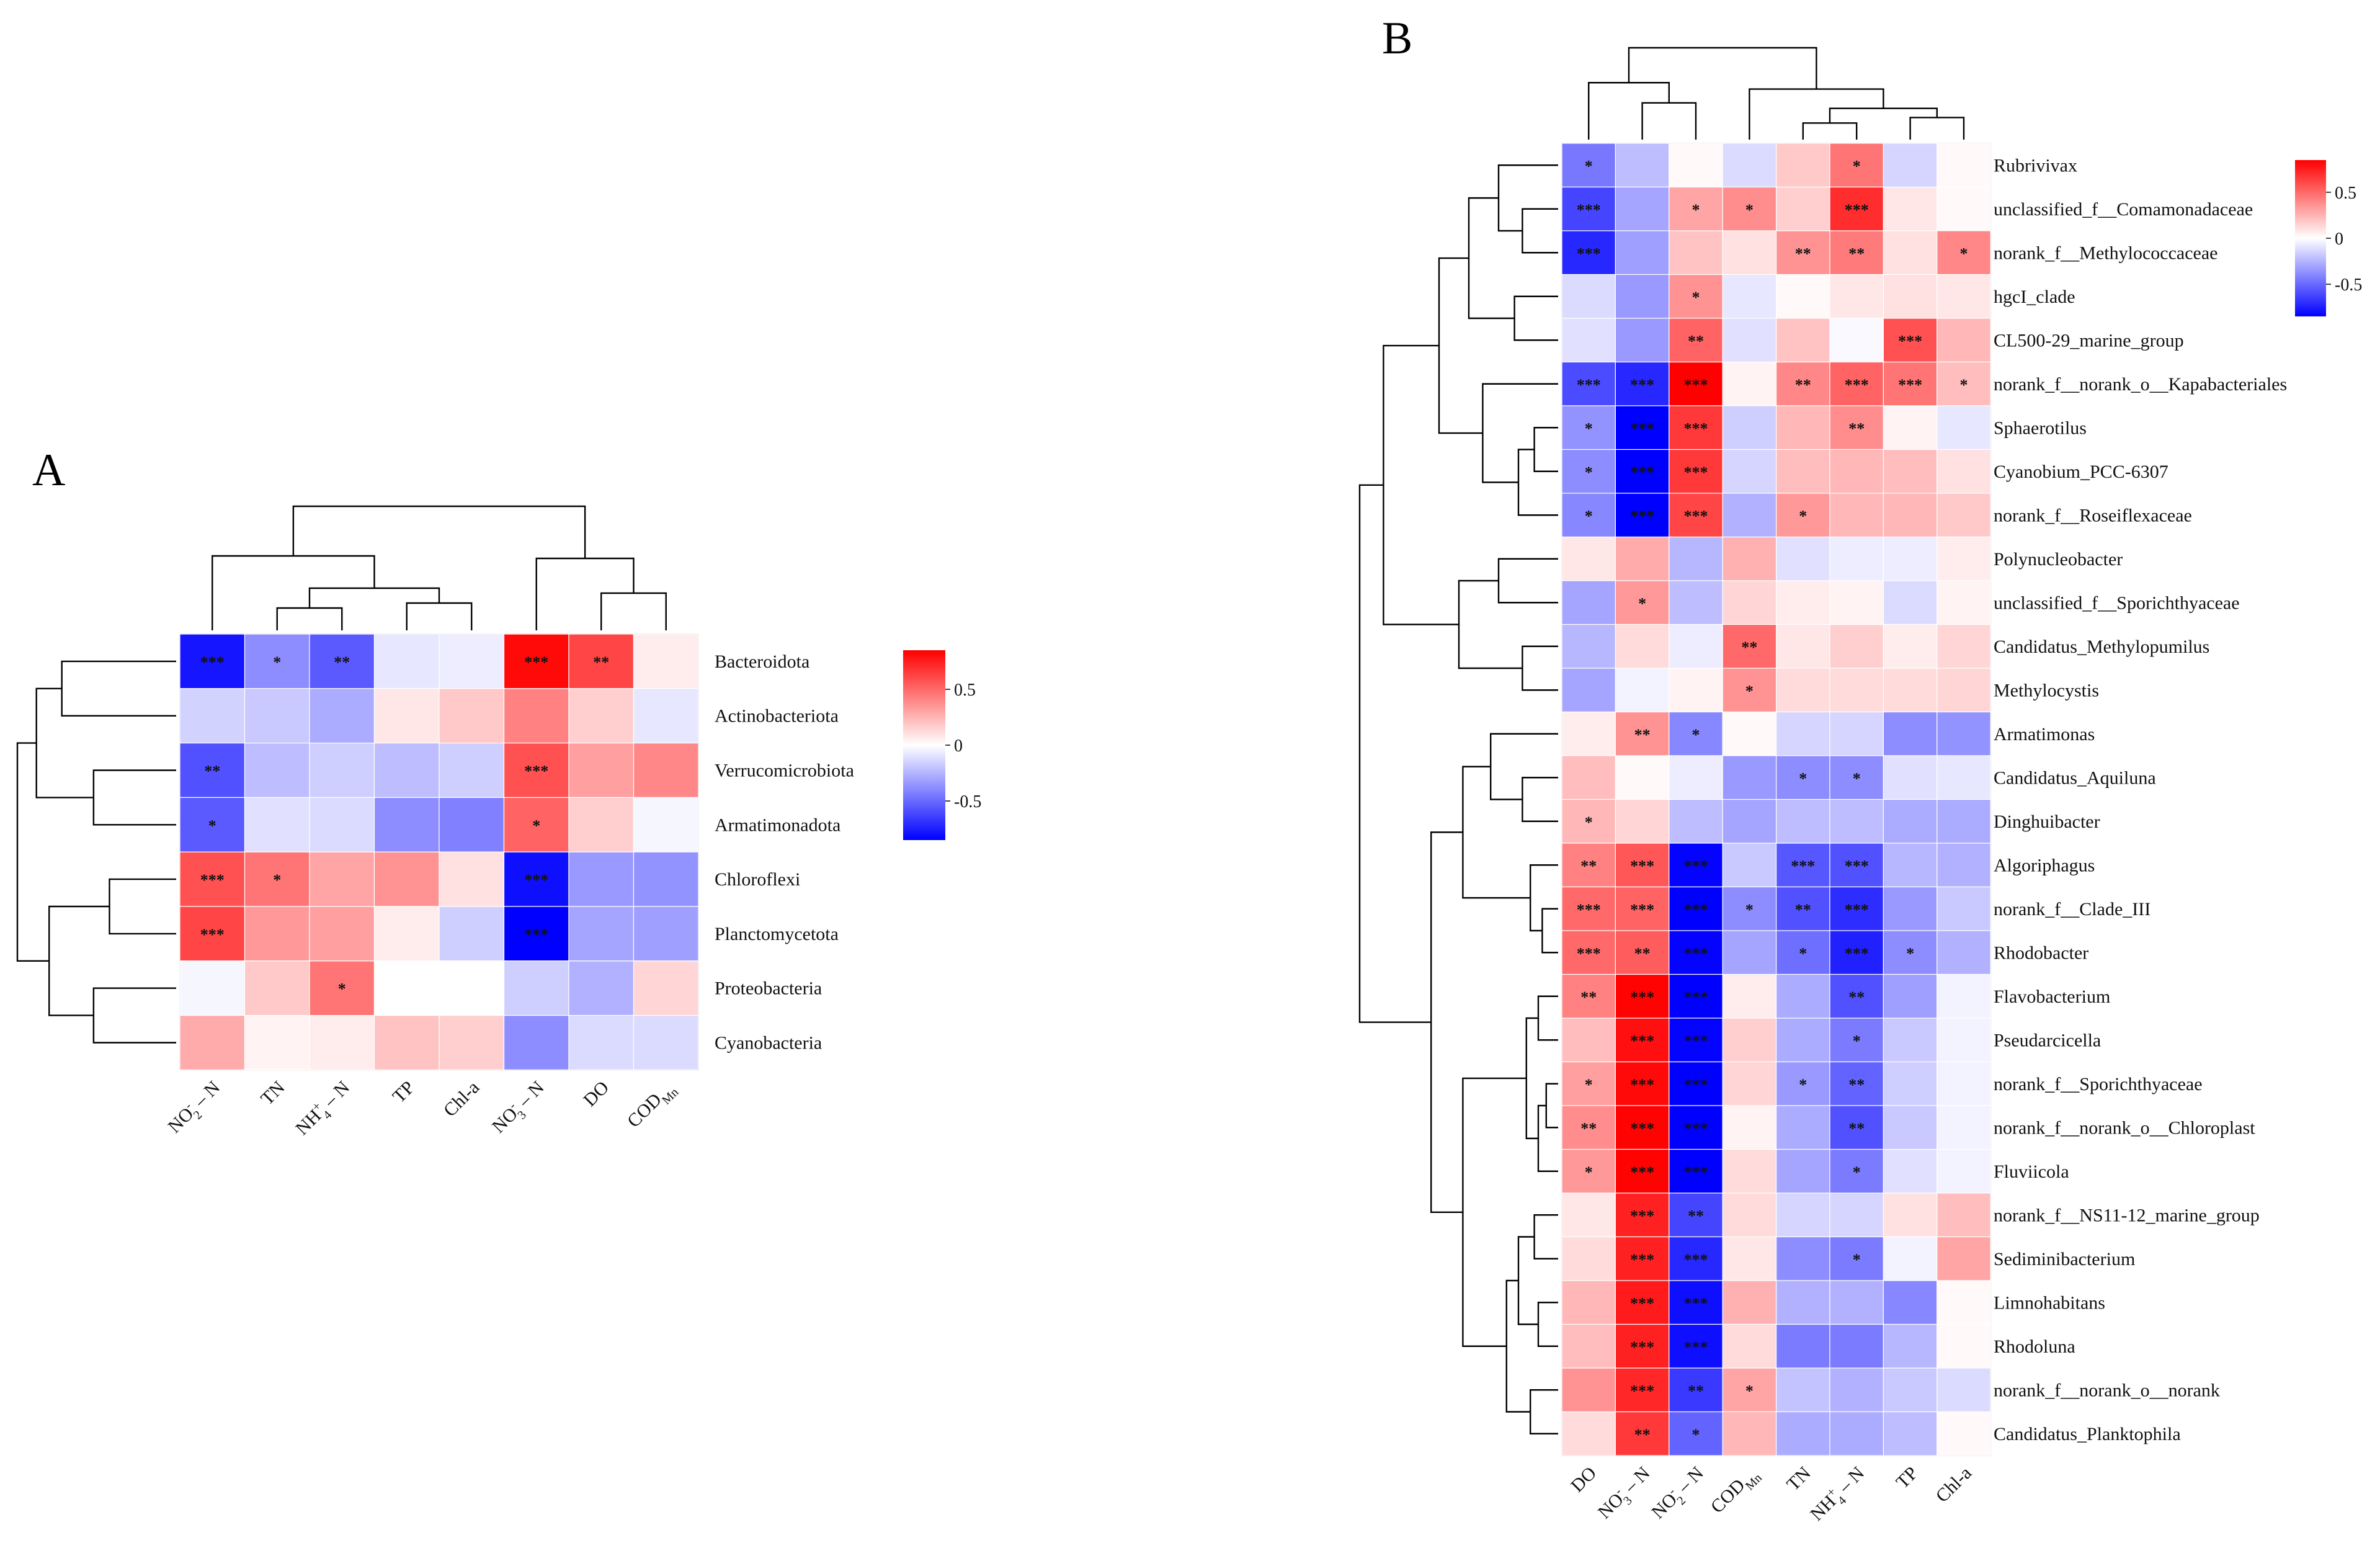 The width and height of the screenshot is (2380, 1548). Describe the element at coordinates (2123, 209) in the screenshot. I see `row-label-b: unclassified_f__Comamonadaceae` at that location.